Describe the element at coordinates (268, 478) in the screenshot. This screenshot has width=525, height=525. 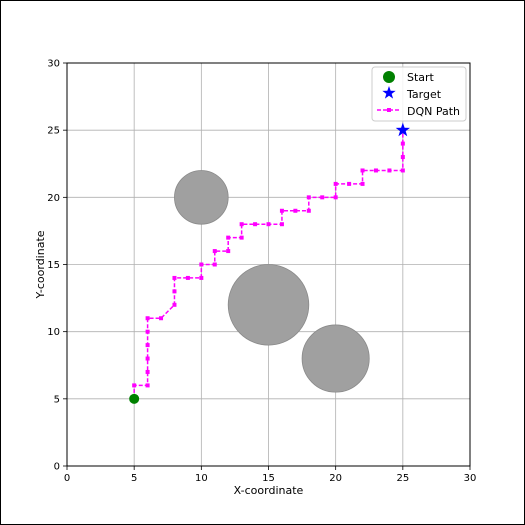
I see `x-tick-label: 15` at that location.